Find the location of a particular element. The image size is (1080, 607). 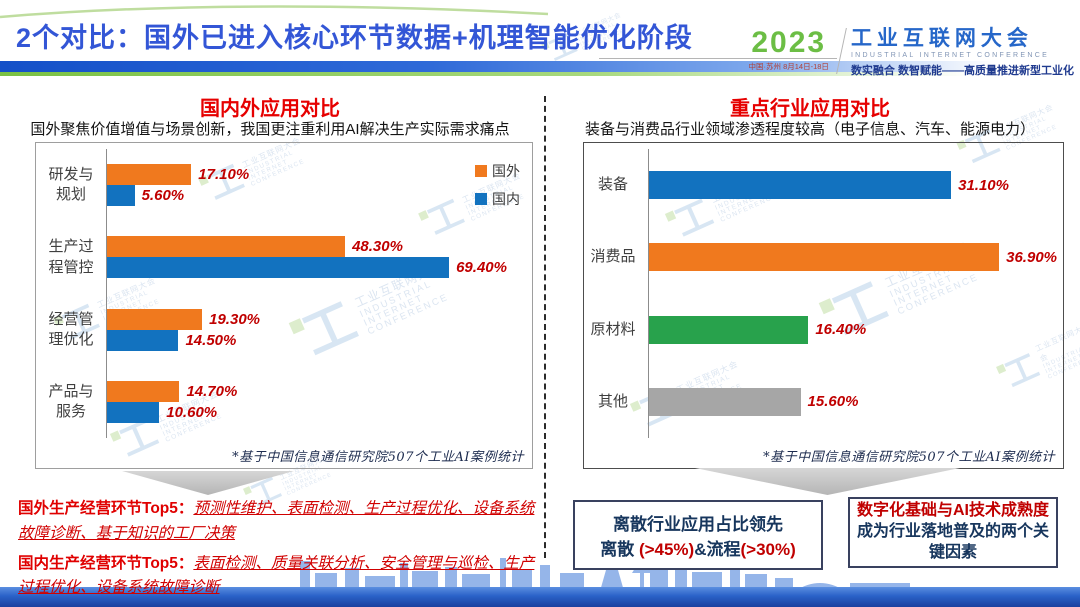

box1-part-discrete: 离散 is located at coordinates (619, 549).